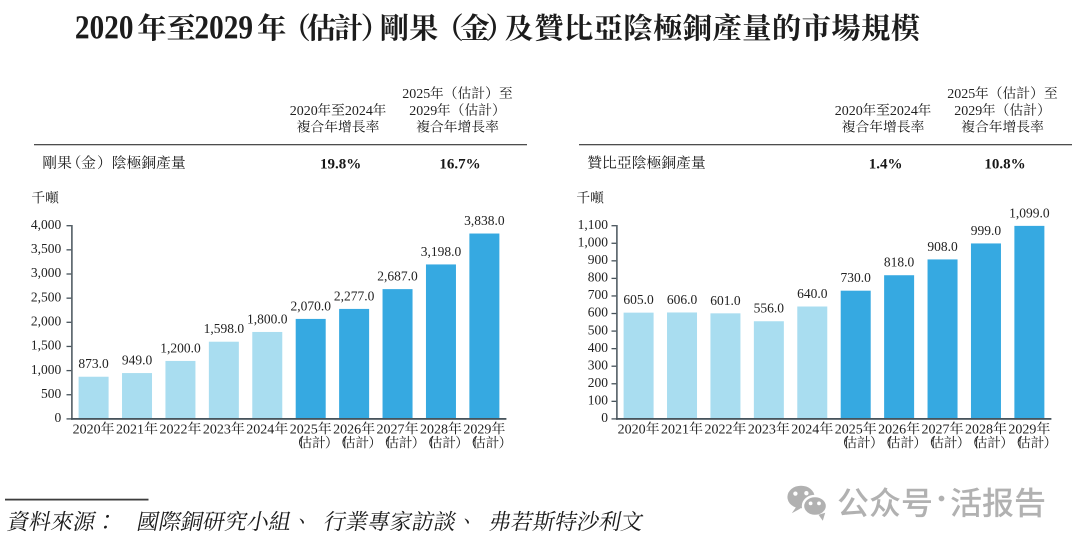 This screenshot has height=550, width=1080. What do you see at coordinates (899, 262) in the screenshot?
I see `svg-text: 818.0` at bounding box center [899, 262].